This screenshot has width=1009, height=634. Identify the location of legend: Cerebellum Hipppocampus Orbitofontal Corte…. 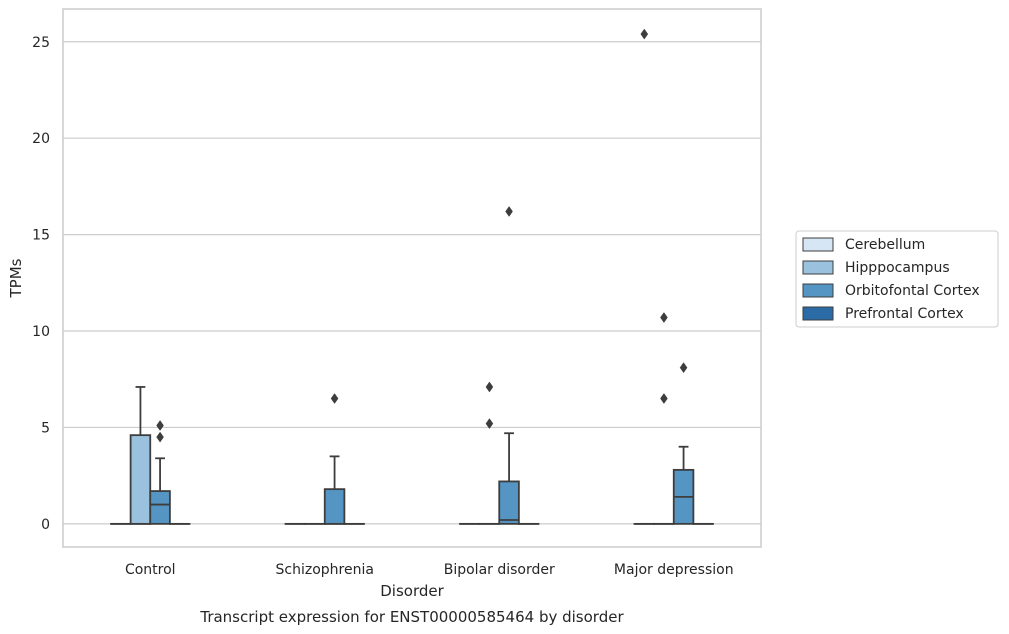
(897, 279).